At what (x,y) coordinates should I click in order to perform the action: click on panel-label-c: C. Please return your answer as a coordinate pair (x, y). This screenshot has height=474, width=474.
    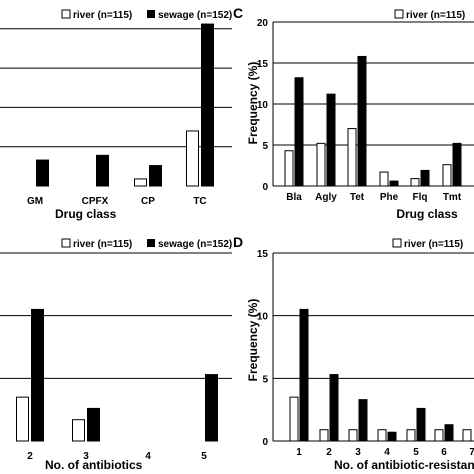
    Looking at the image, I should click on (238, 13).